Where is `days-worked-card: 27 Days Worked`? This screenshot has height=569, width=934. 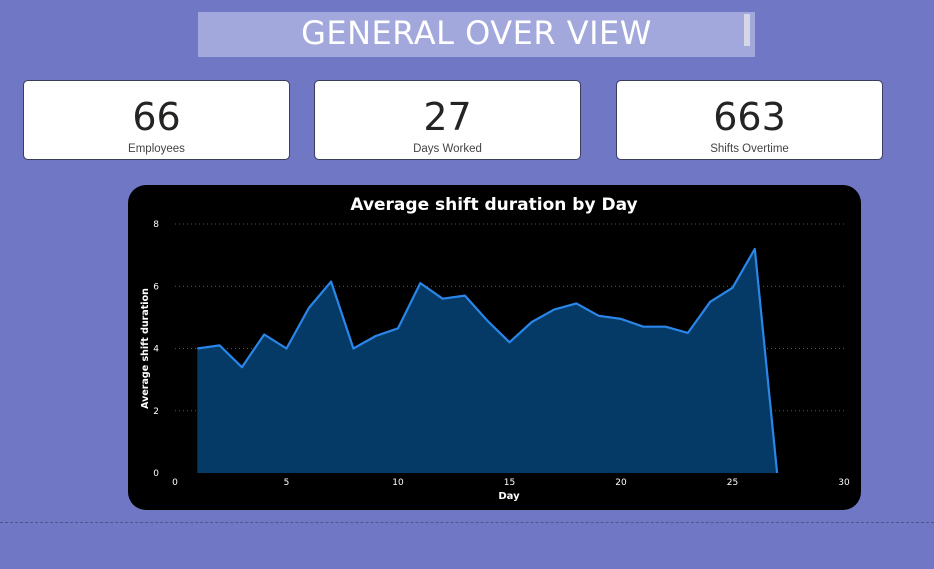
days-worked-card: 27 Days Worked is located at coordinates (447, 120).